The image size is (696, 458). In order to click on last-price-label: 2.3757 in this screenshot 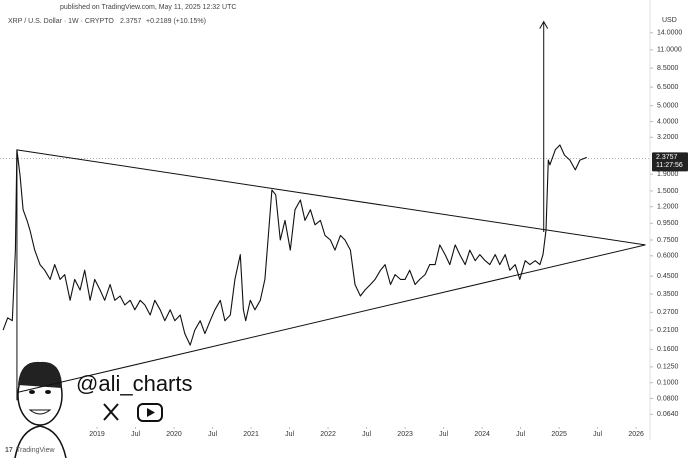, I will do `click(667, 157)`.